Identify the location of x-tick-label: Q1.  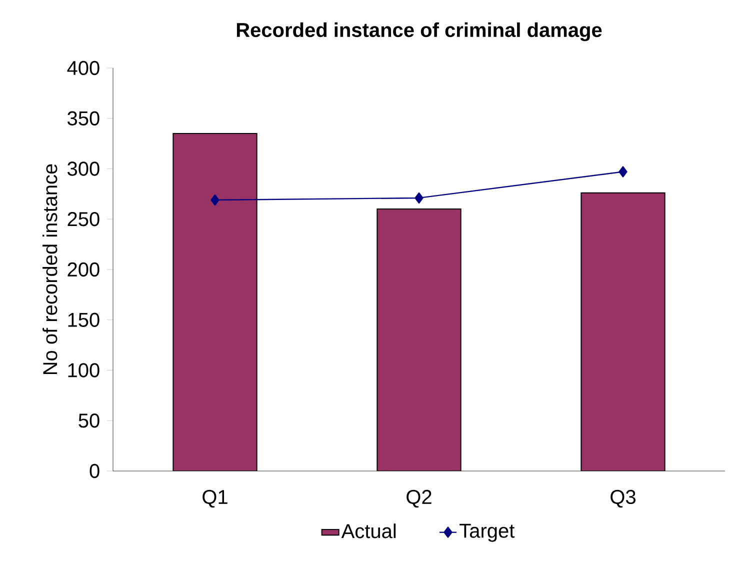
(215, 499).